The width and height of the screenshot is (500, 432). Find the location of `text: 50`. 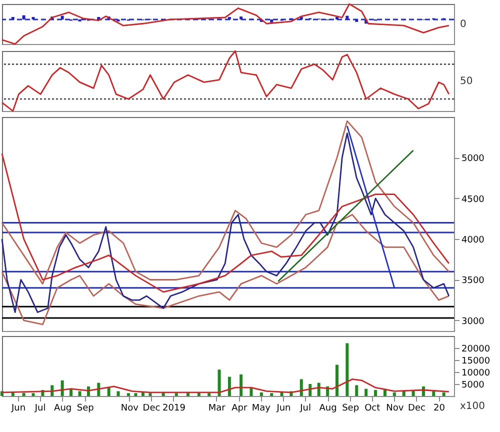

text: 50 is located at coordinates (466, 81).